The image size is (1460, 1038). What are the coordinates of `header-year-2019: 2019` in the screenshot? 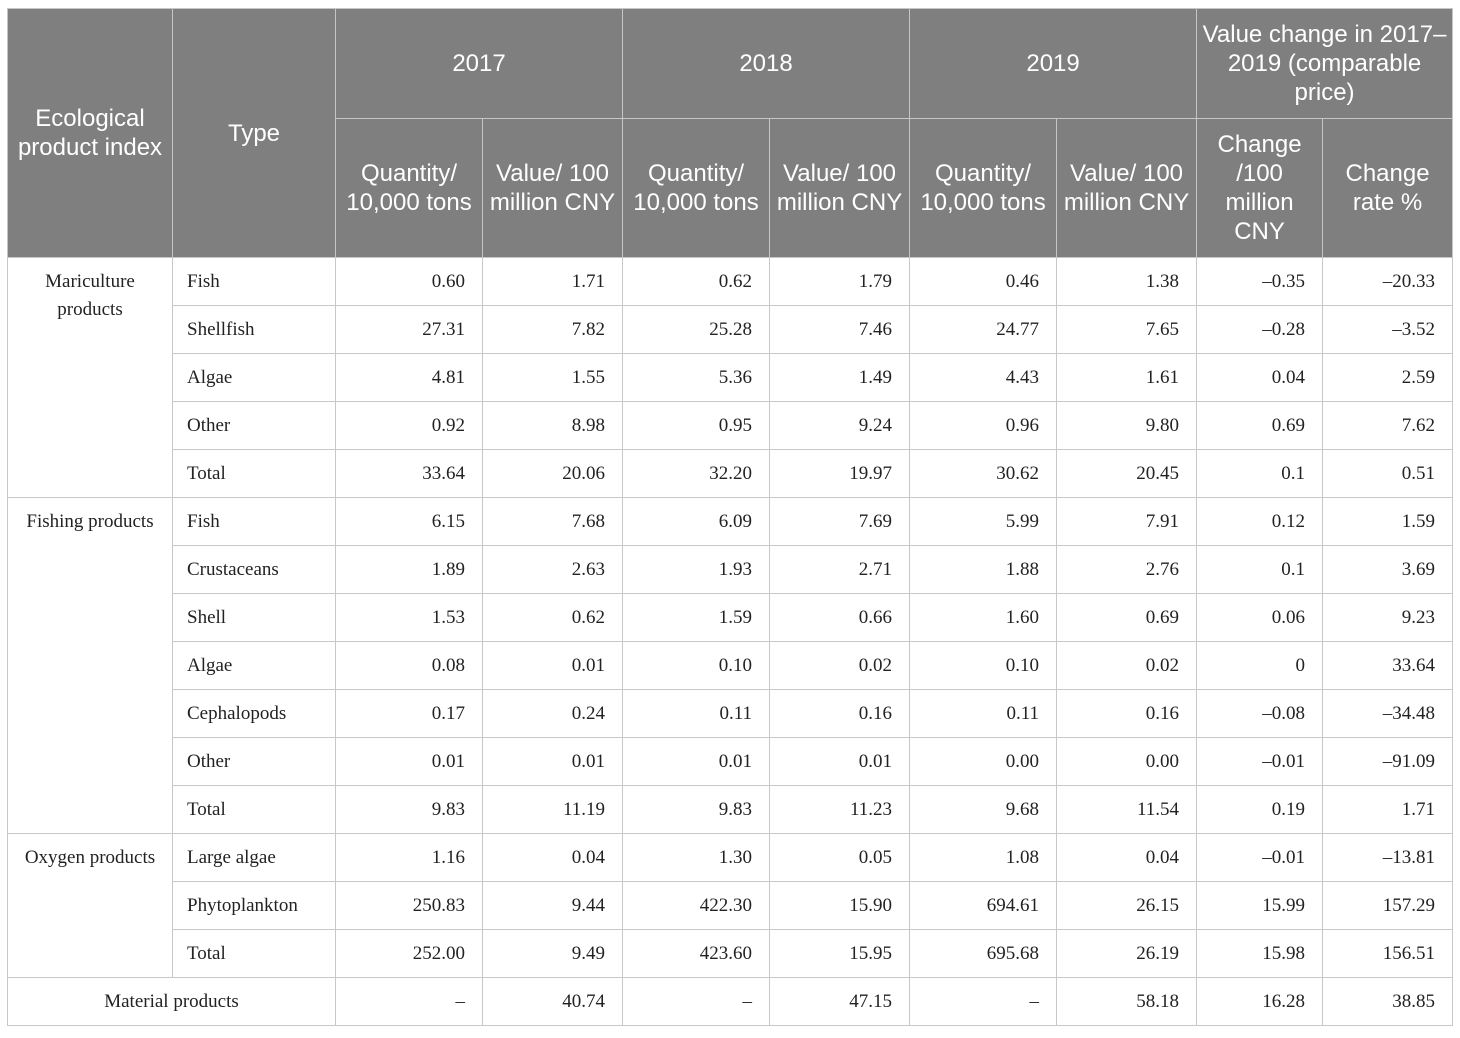 It's located at (1053, 63).